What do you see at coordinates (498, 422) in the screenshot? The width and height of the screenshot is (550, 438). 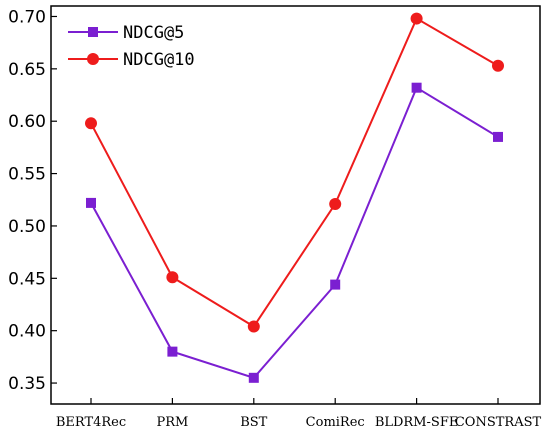 I see `x-tick-label: CONSTRAST` at bounding box center [498, 422].